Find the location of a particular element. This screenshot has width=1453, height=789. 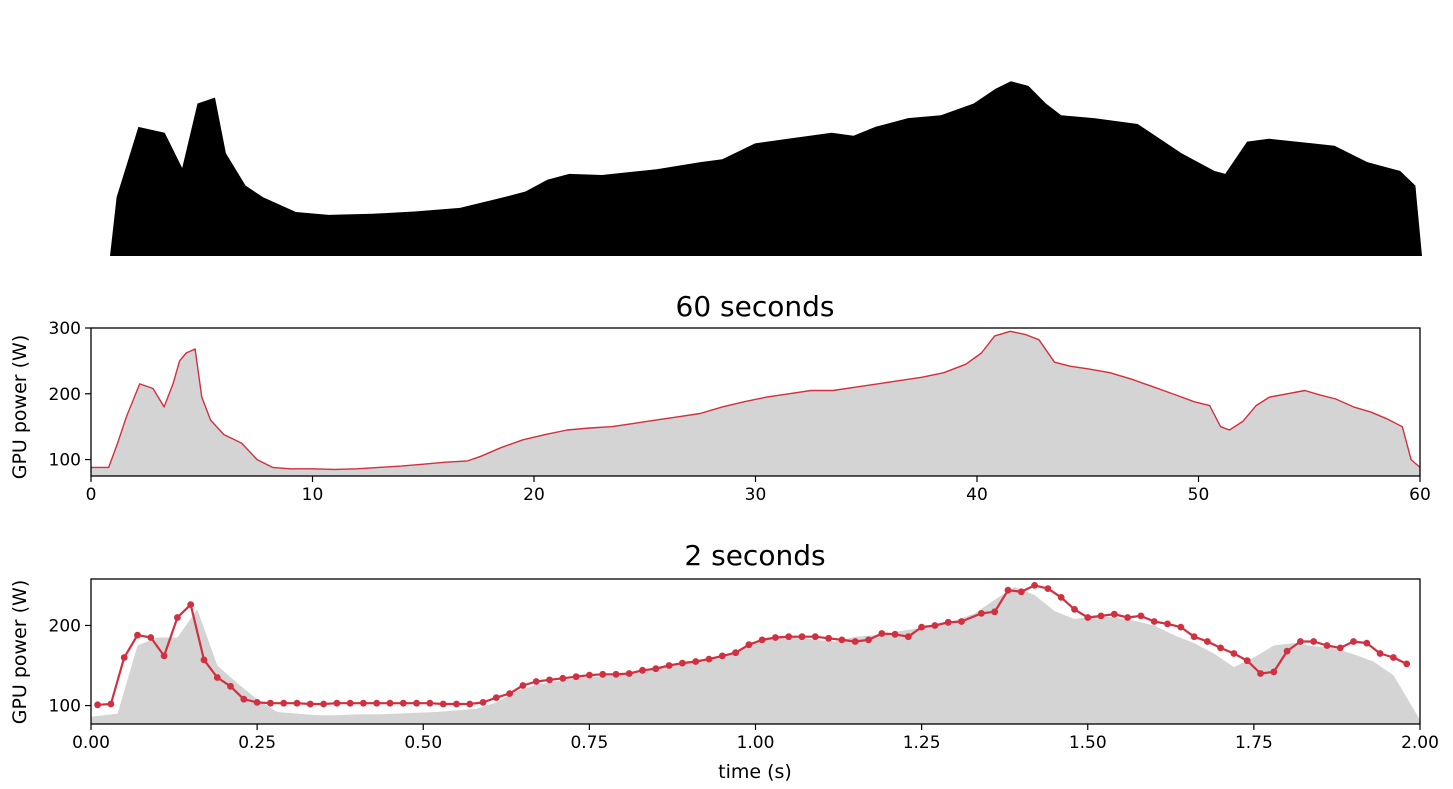

x-tick-label: 0 is located at coordinates (91, 495).